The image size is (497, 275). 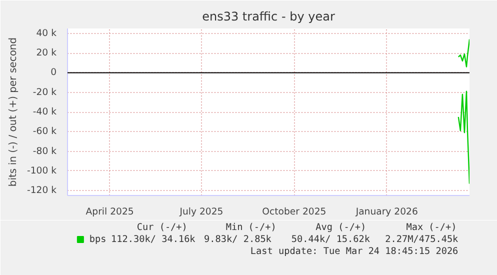 What do you see at coordinates (341, 227) in the screenshot?
I see `text: Avg (-/+)` at bounding box center [341, 227].